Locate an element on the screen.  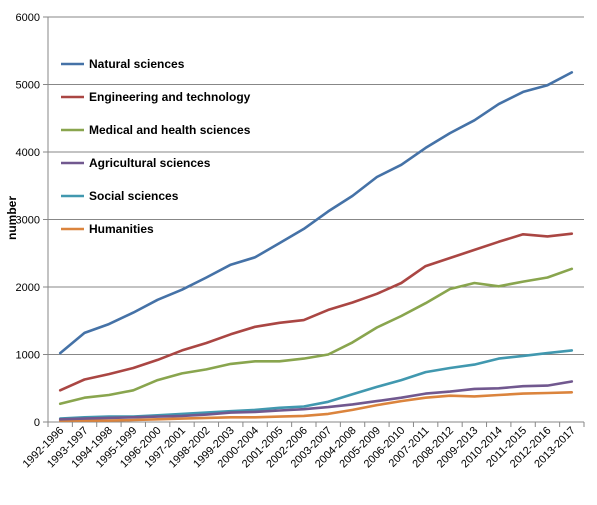
y-tick-label: 3000 is located at coordinates (28, 221).